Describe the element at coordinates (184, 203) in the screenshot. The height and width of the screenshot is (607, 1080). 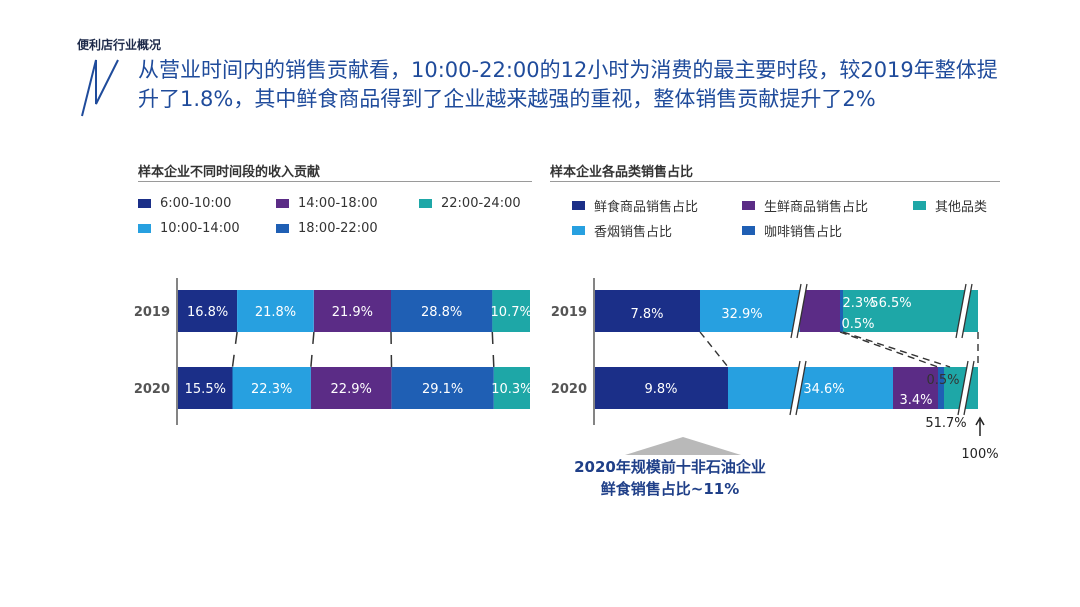
I see `legend-item-6-10: 6:00-10:00` at that location.